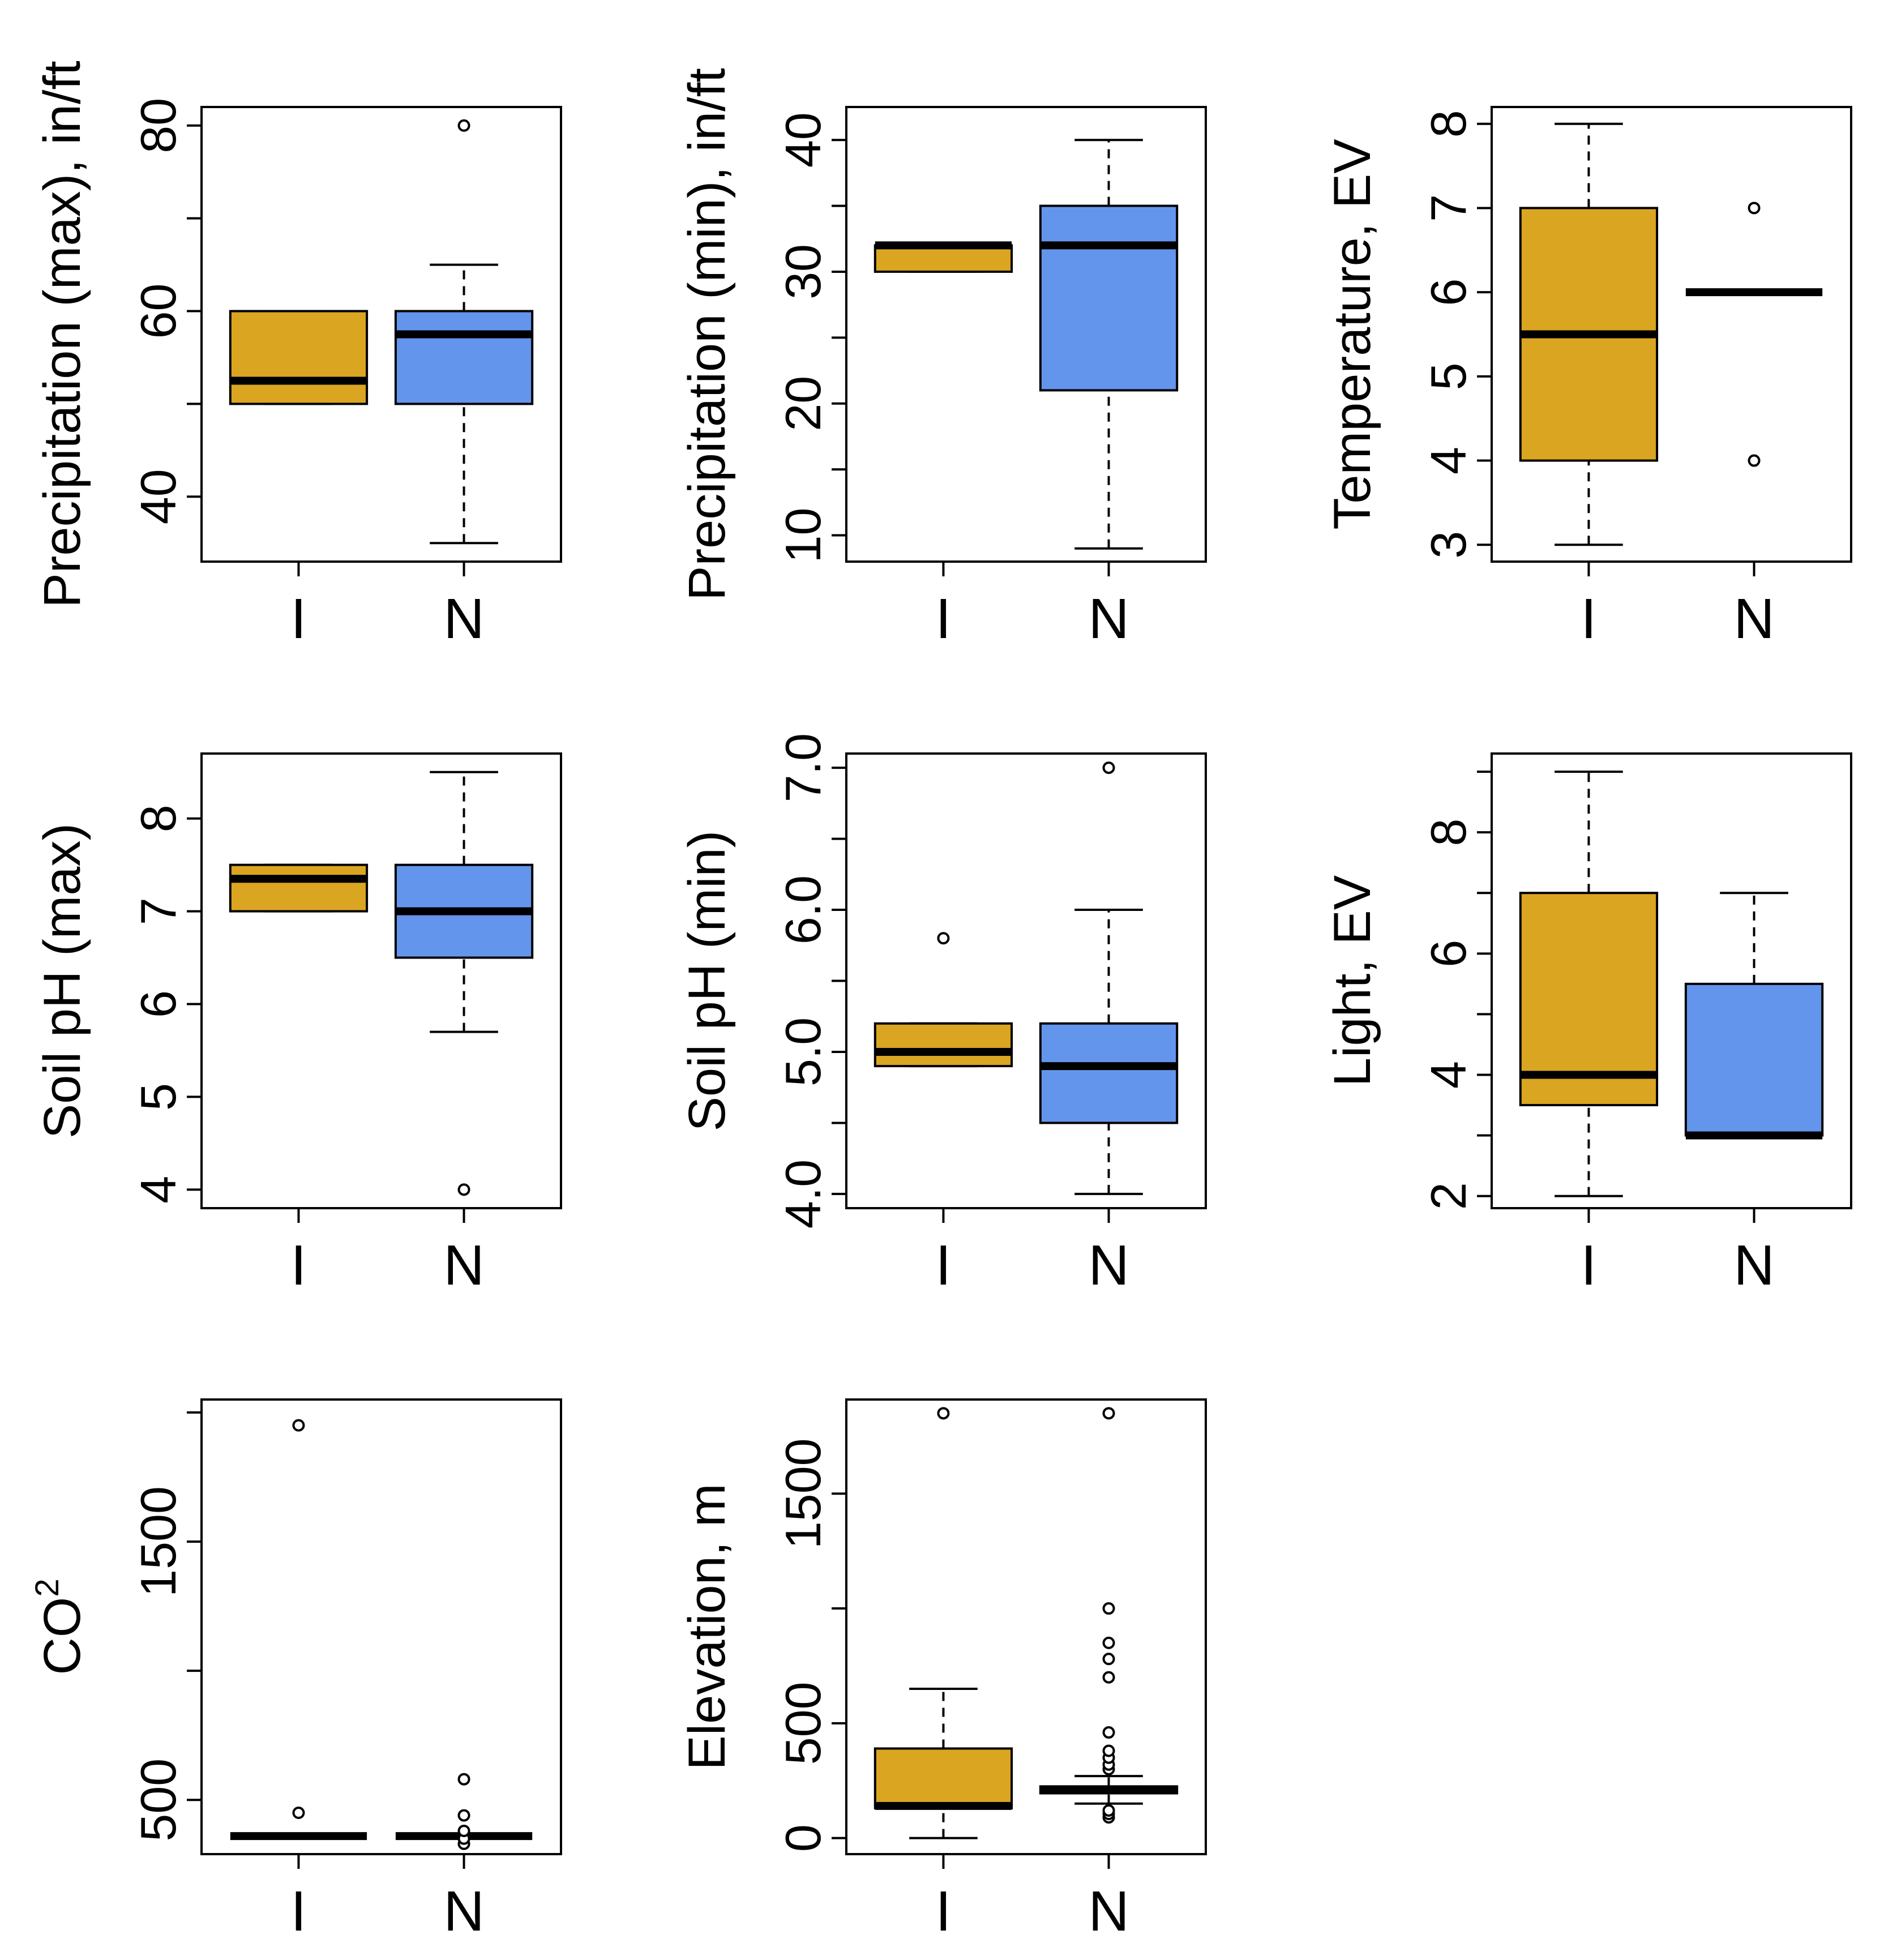  I want to click on chart-panel-8: 0 500 1500 Elevation, m I N, so click(942, 1670).